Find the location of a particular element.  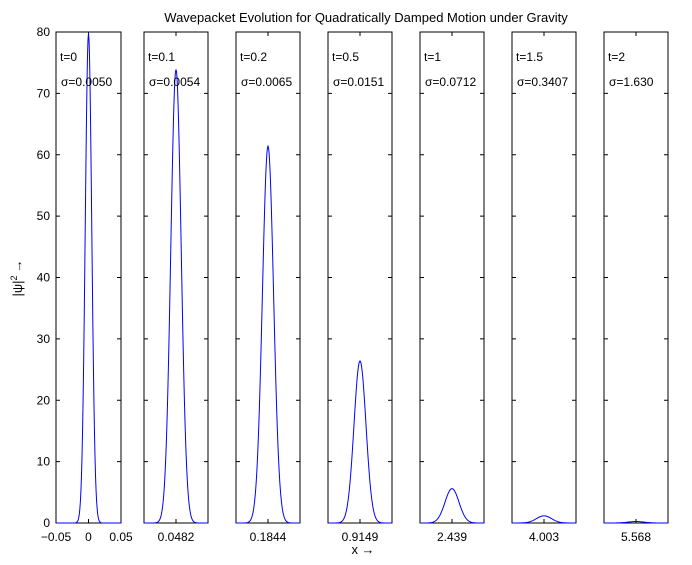

panel-2: 0.1844 t=0.2 σ=0.0065 is located at coordinates (268, 287).